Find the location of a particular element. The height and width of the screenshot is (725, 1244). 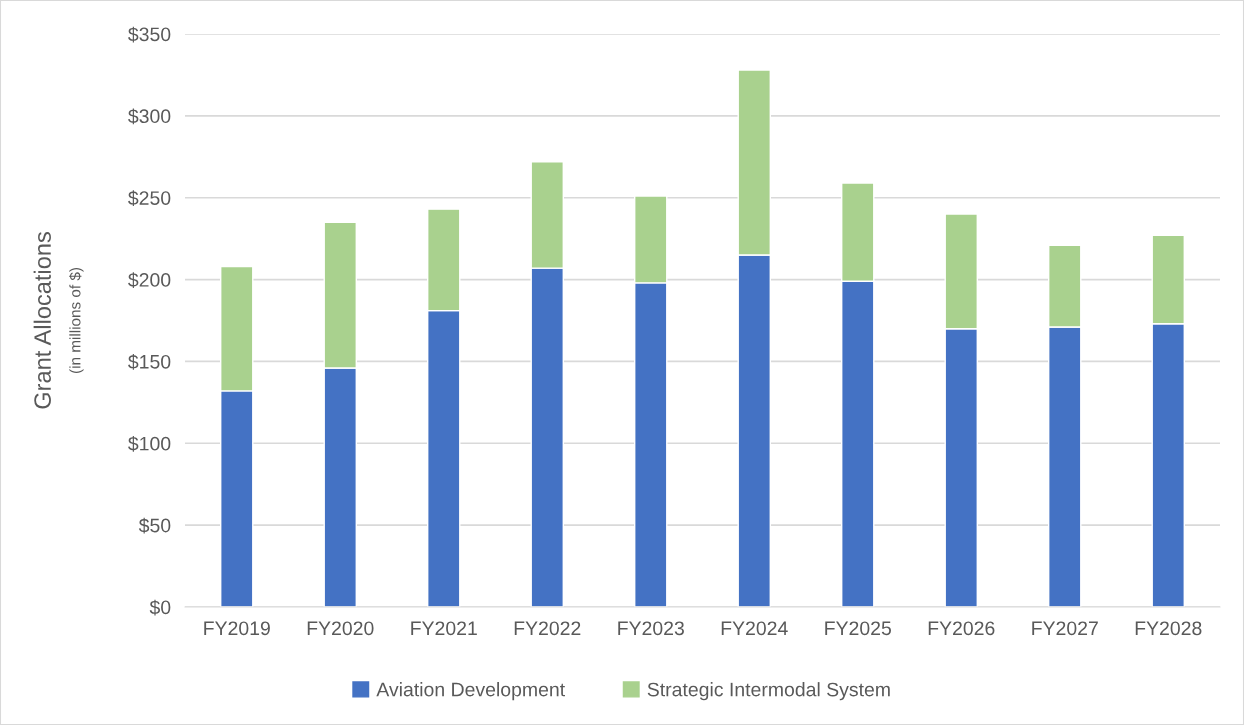

x-tick-label: FY2026 is located at coordinates (961, 628).